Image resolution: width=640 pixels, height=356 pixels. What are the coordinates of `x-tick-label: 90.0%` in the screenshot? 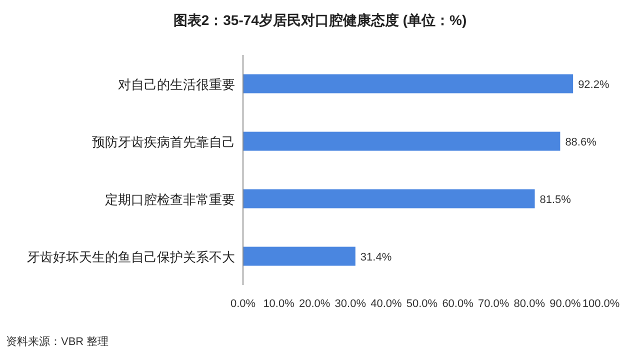 It's located at (566, 304).